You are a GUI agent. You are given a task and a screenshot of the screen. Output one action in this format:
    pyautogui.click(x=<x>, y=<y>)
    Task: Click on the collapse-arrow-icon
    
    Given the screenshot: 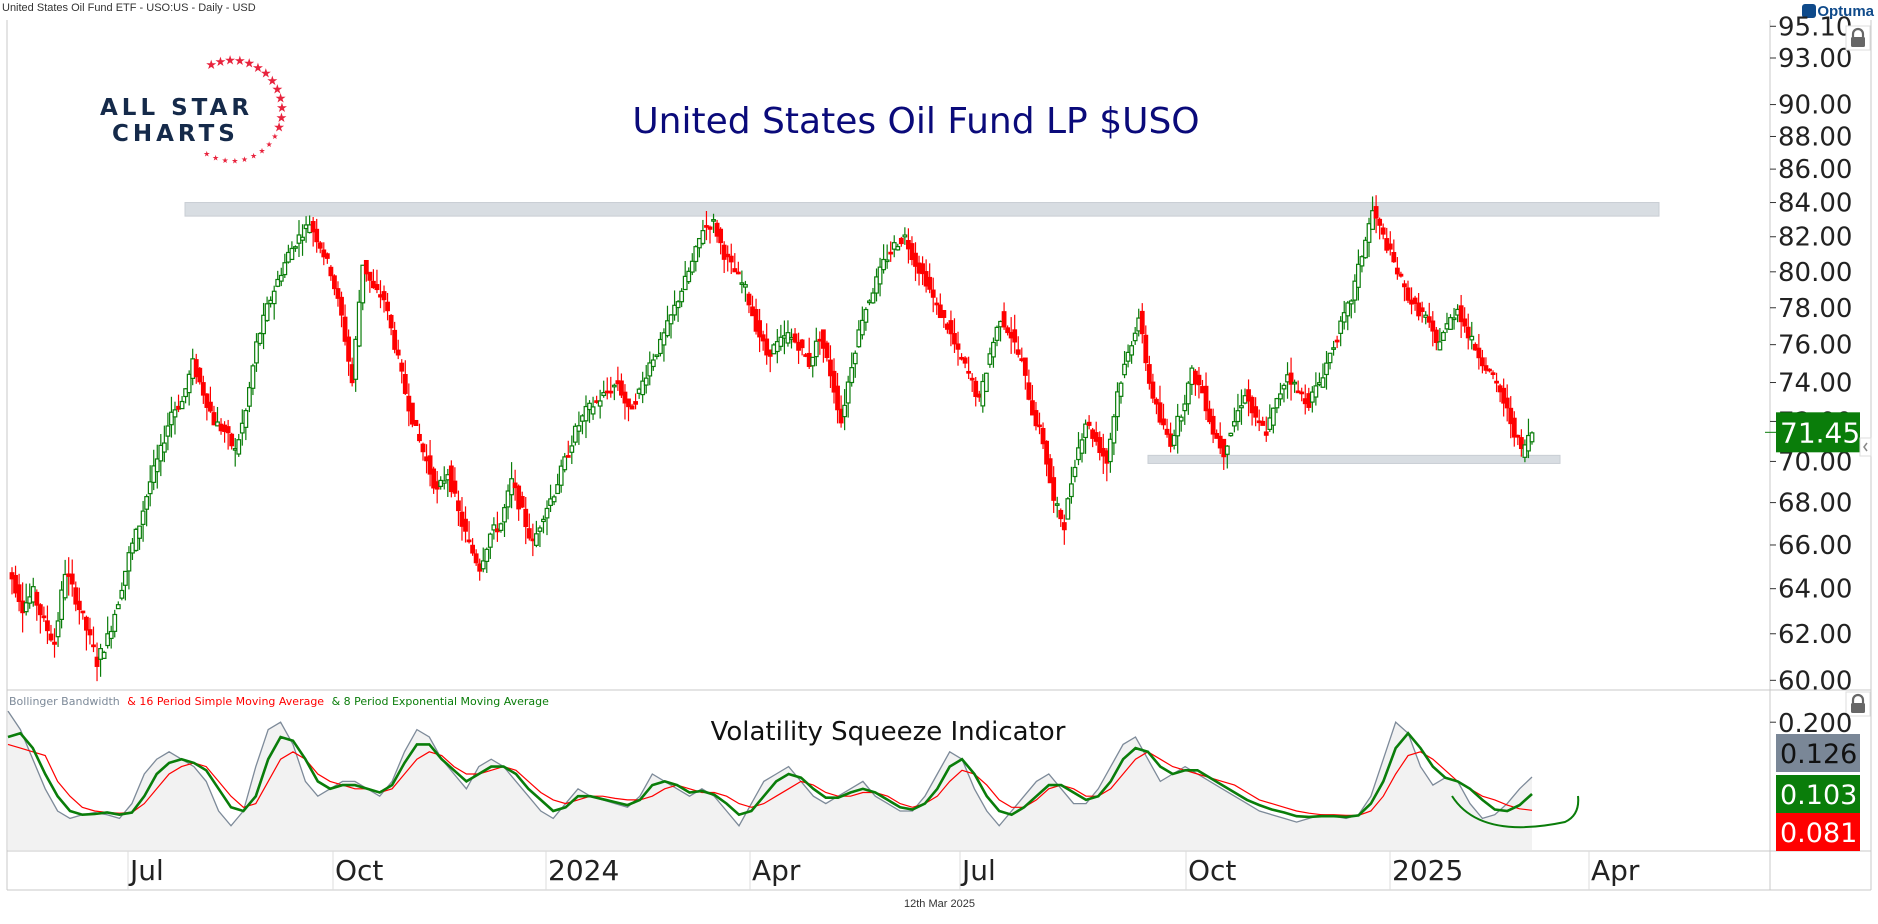 What is the action you would take?
    pyautogui.click(x=1865, y=447)
    